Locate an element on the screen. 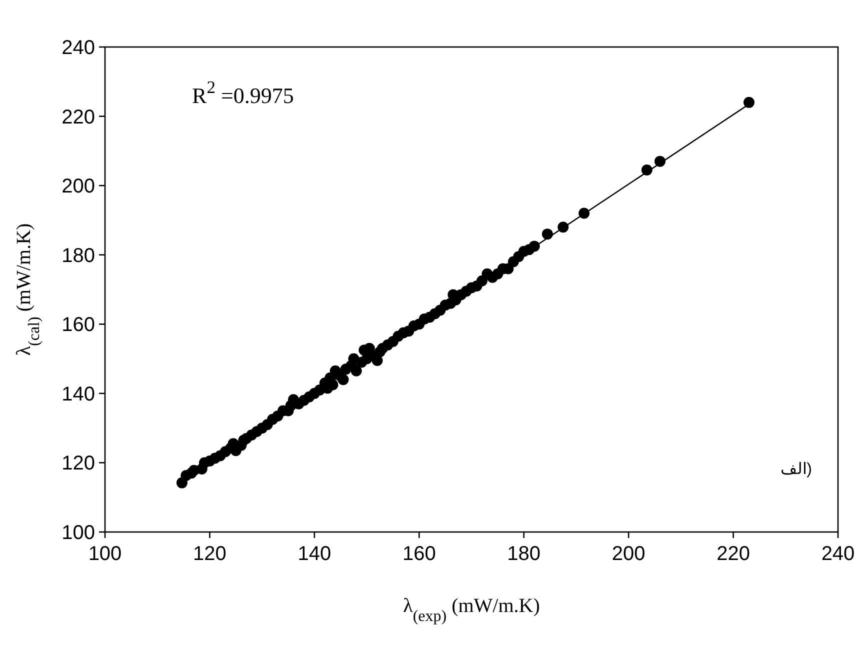  y-tick-label: 140 is located at coordinates (78, 394).